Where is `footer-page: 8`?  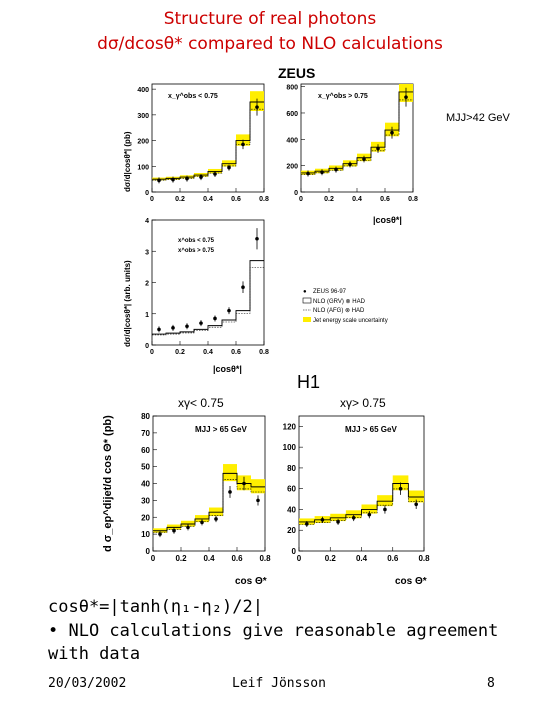
footer-page: 8 is located at coordinates (491, 683).